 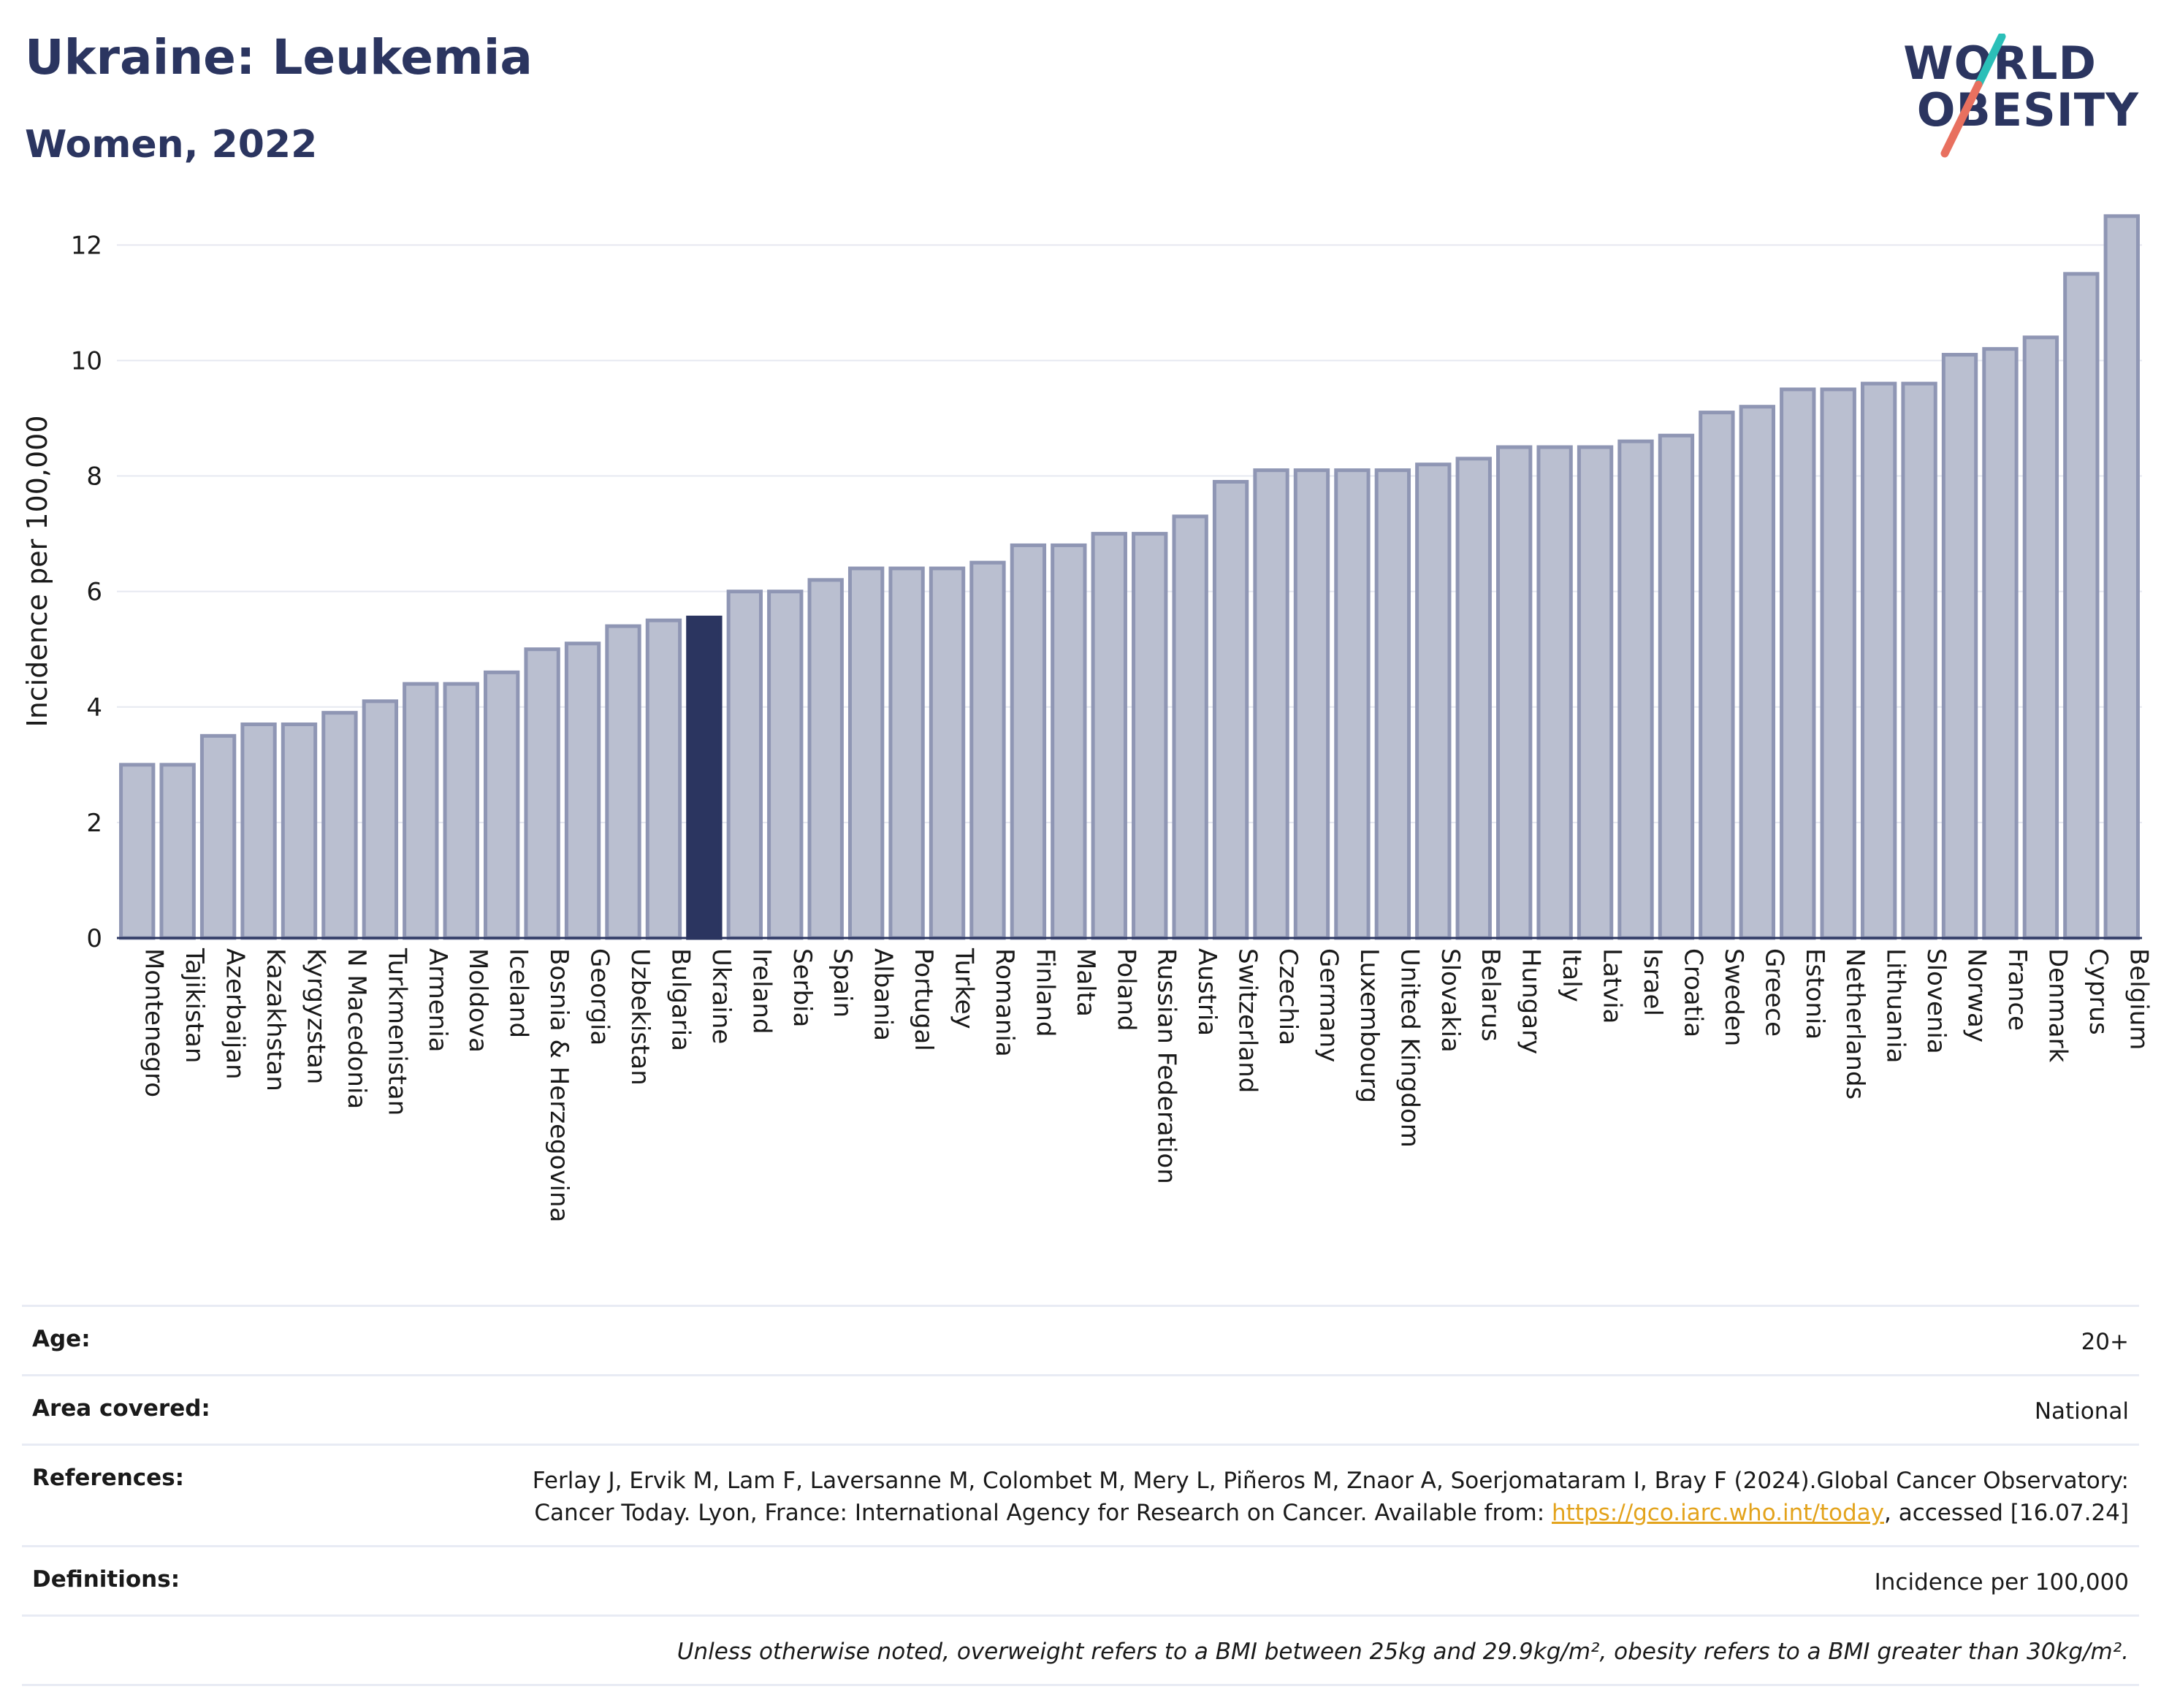 What do you see at coordinates (721, 996) in the screenshot?
I see `x-tick-label: Ukraine` at bounding box center [721, 996].